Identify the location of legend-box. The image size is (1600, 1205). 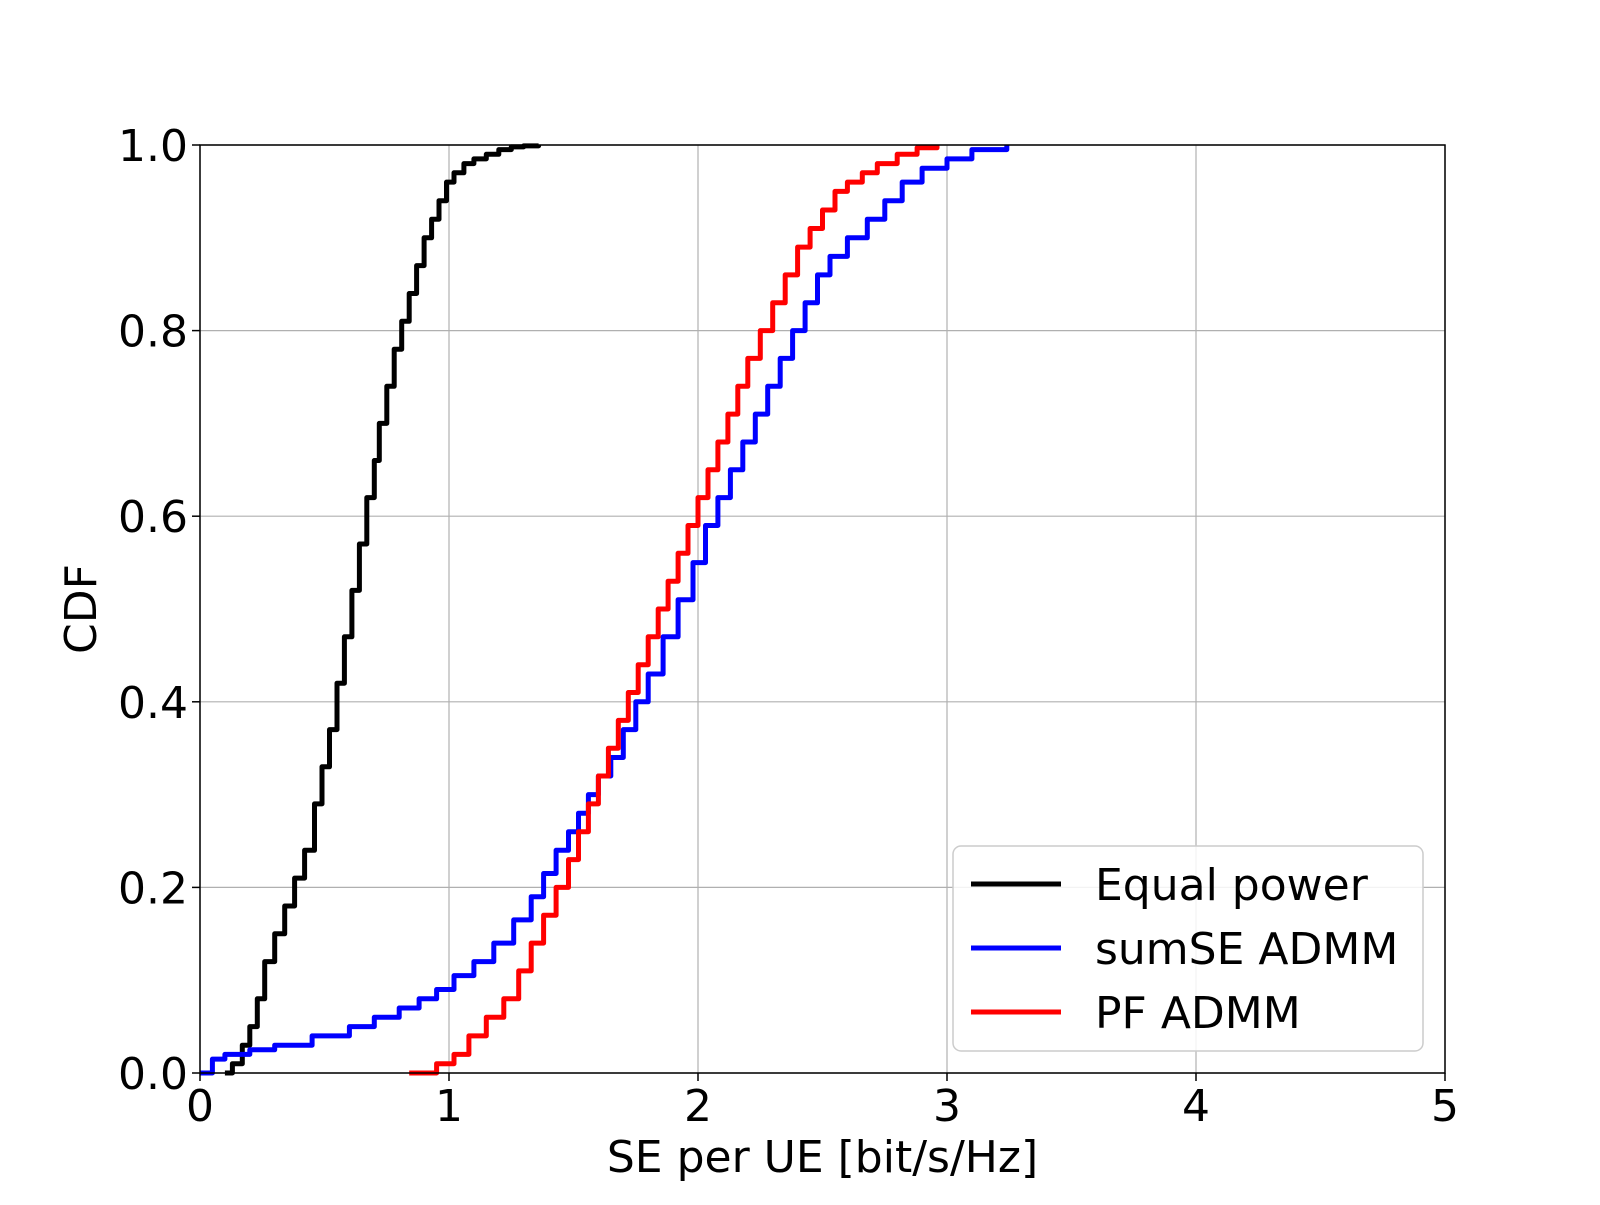
(1188, 948).